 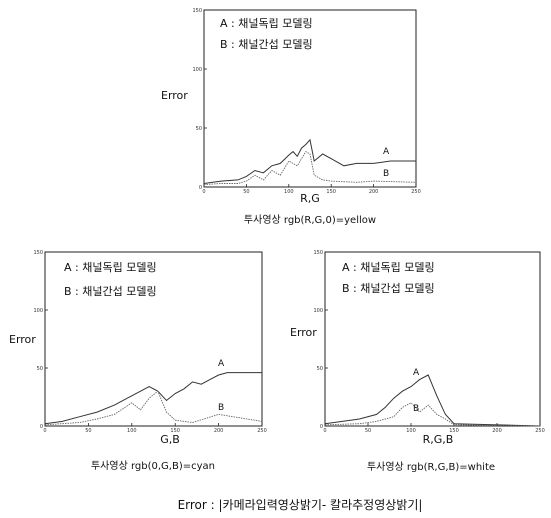 I want to click on chart-caption: 투사영상 rgb(R,G,B)=white, so click(x=431, y=467).